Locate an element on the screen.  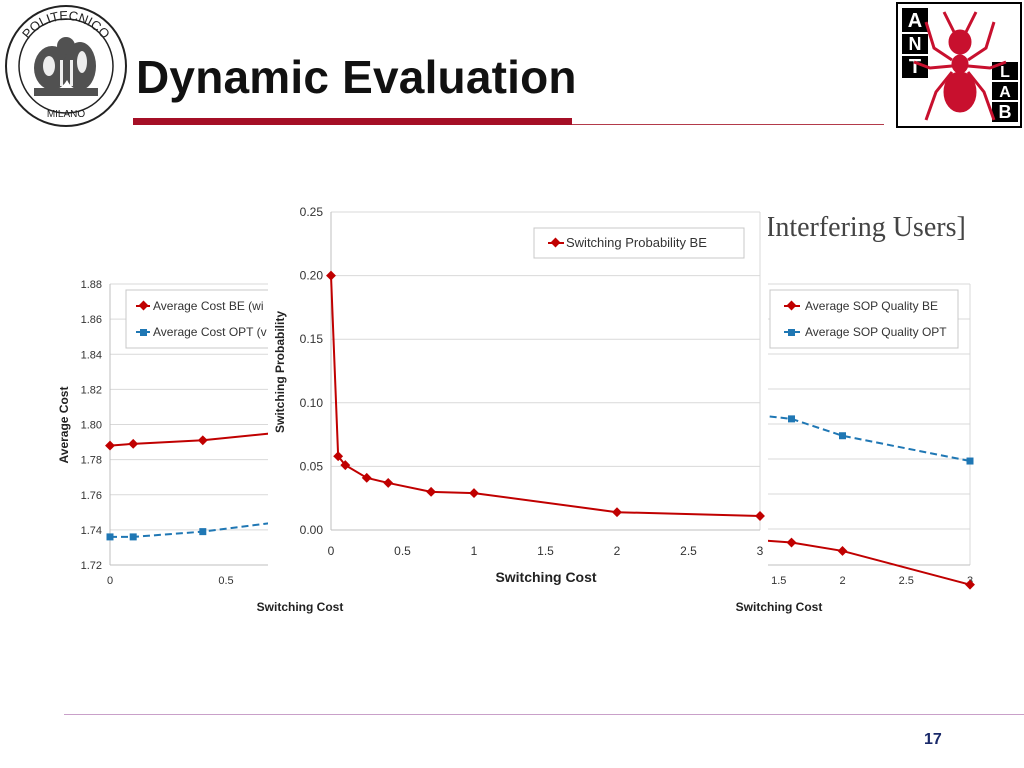
page-number: 17 is located at coordinates (933, 739).